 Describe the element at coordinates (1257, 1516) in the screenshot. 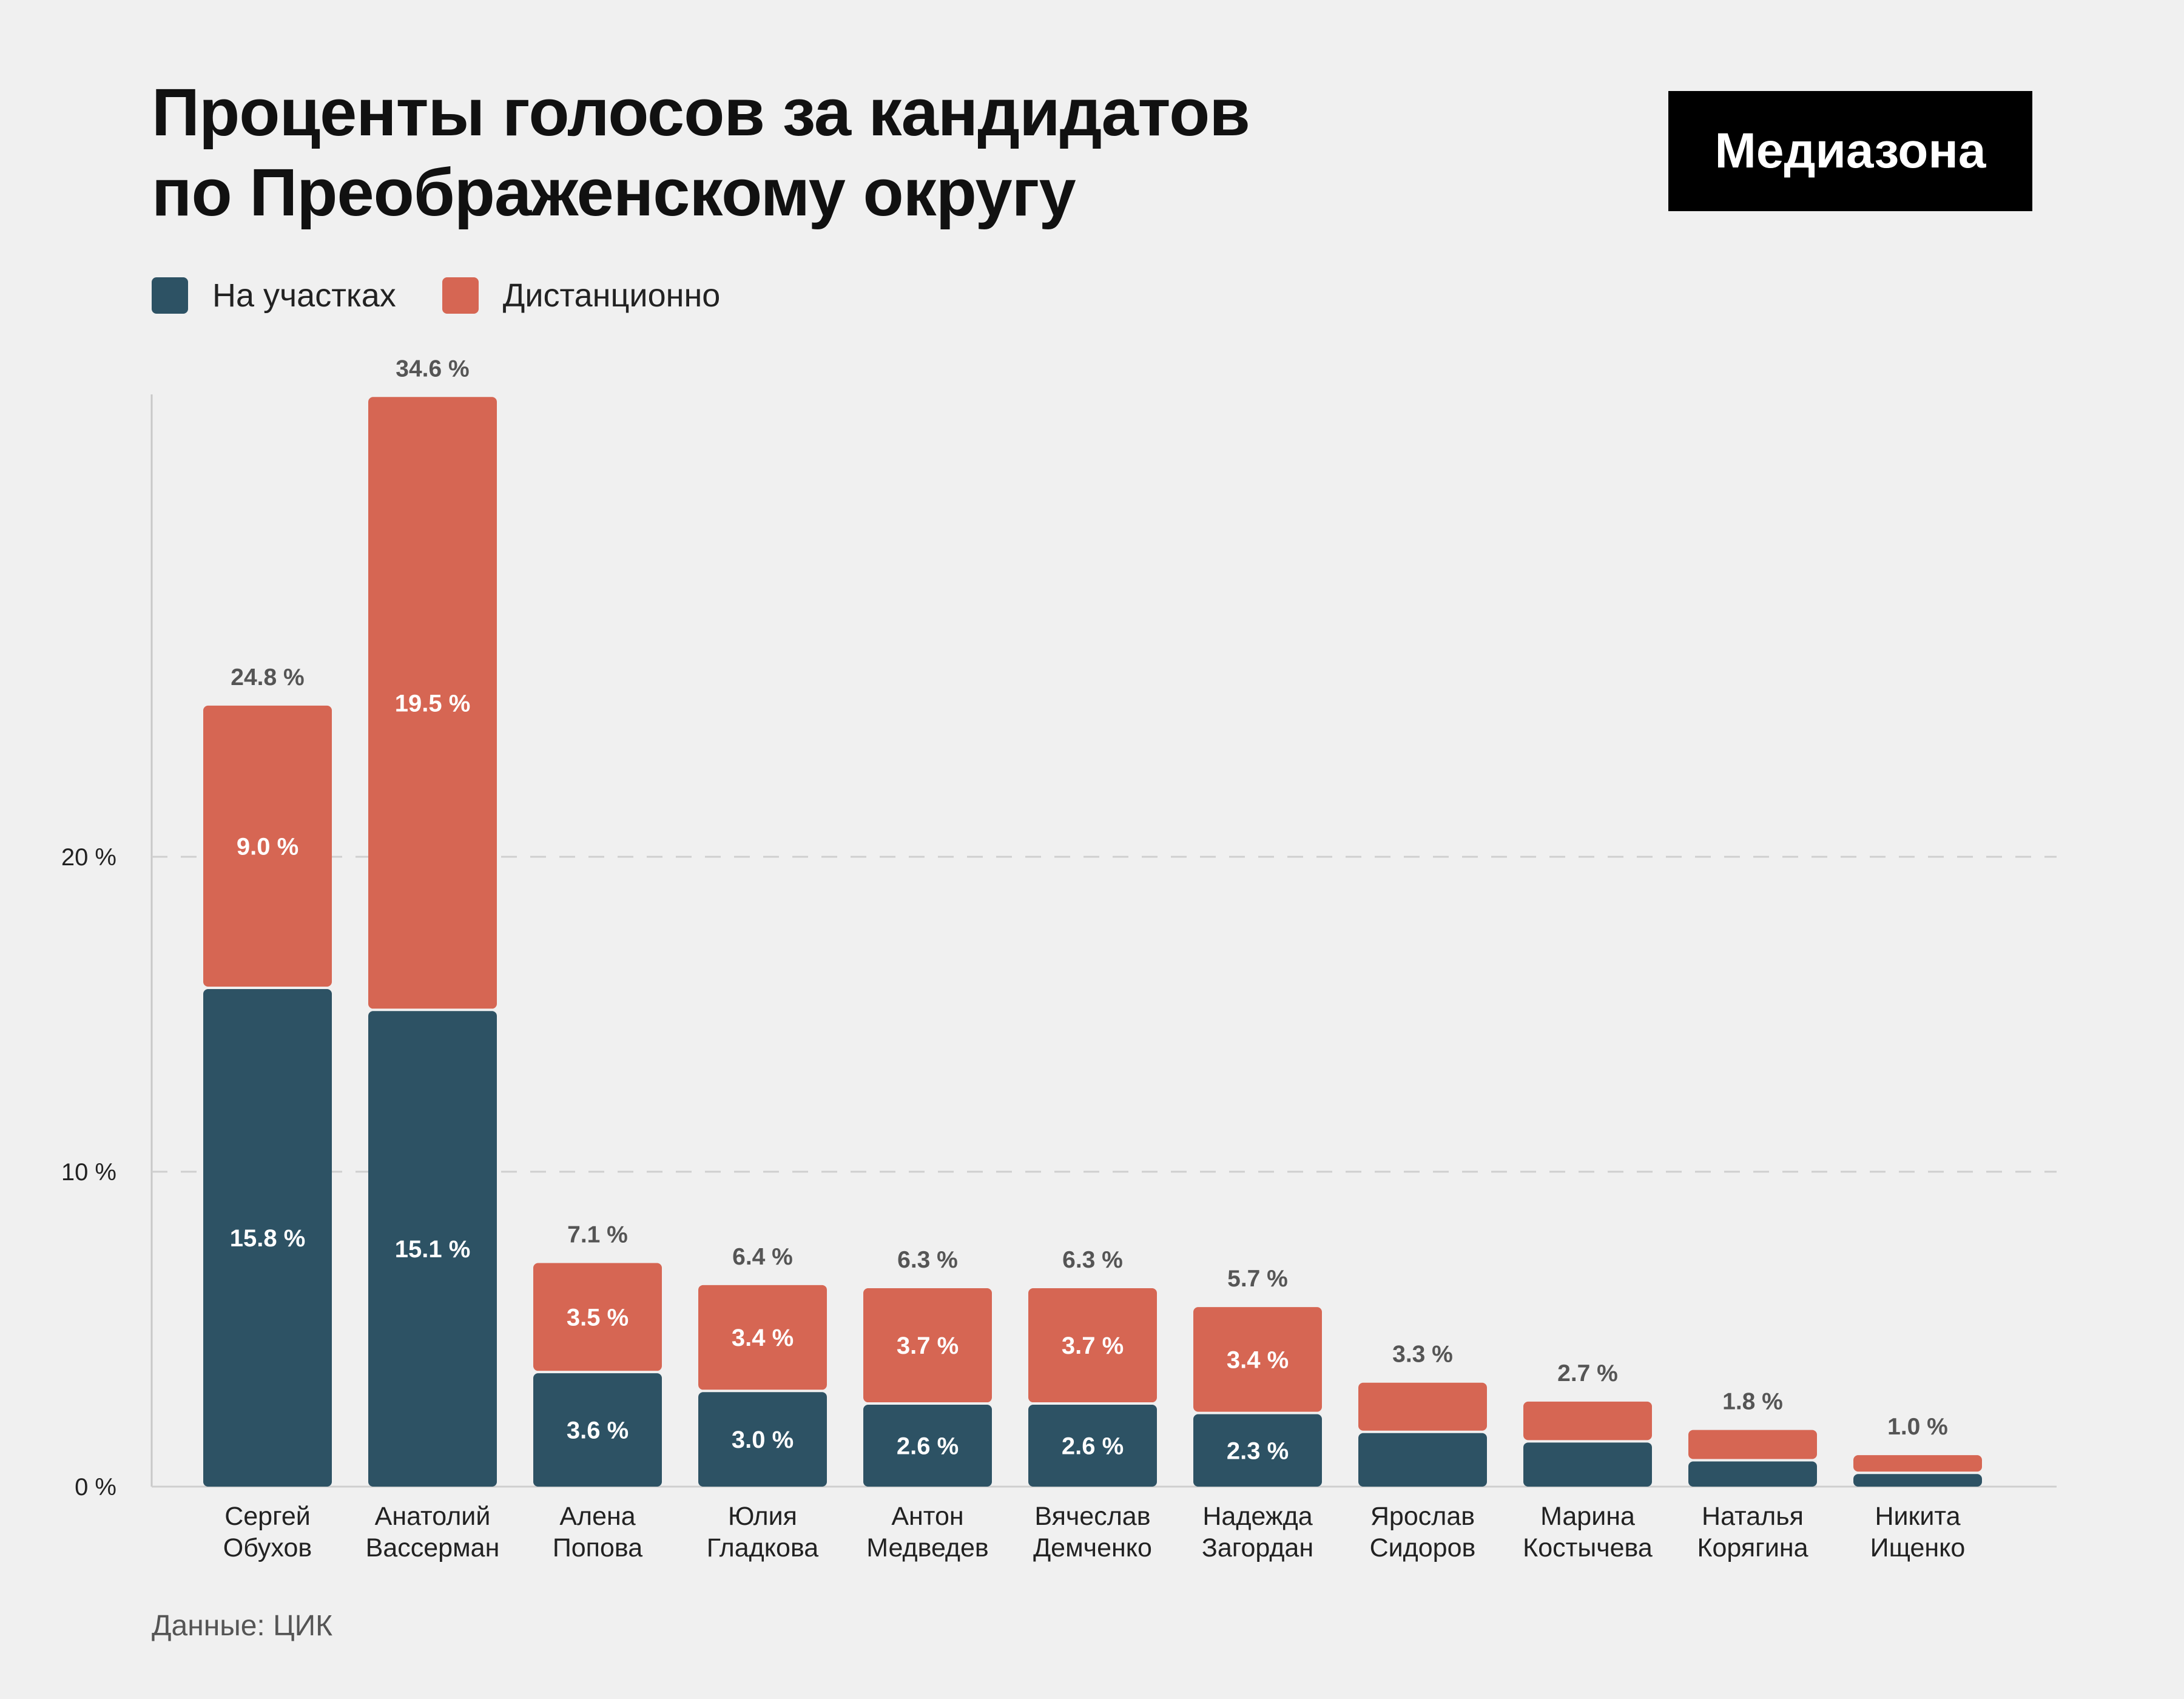

I see `x-category-label: Надежда` at that location.